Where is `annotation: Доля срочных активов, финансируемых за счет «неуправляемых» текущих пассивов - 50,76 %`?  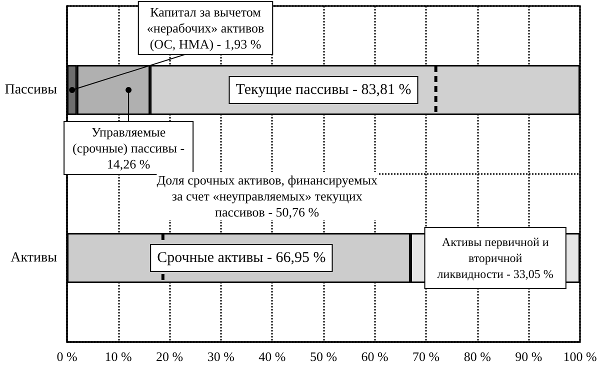 annotation: Доля срочных активов, финансируемых за счет «неуправляемых» текущих пассивов - 50,76 % is located at coordinates (267, 196).